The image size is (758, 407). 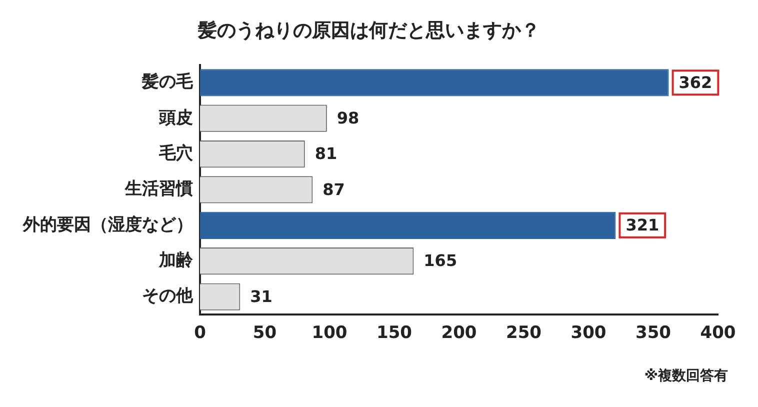 What do you see at coordinates (686, 376) in the screenshot?
I see `text: ※複数回答有` at bounding box center [686, 376].